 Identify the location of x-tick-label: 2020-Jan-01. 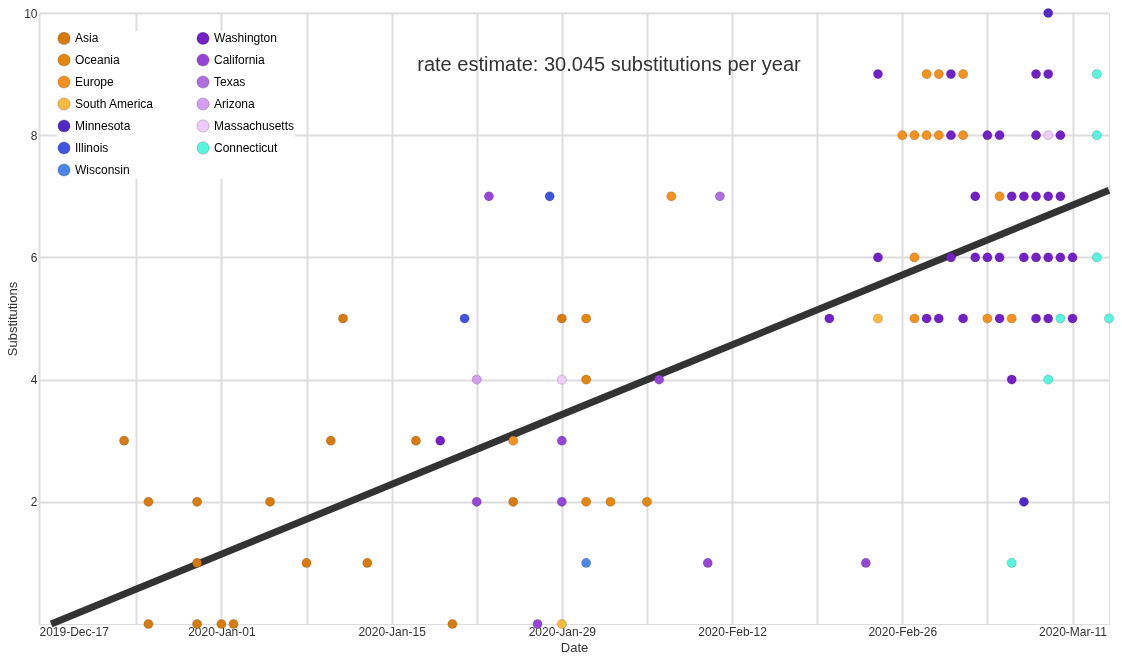
(222, 631).